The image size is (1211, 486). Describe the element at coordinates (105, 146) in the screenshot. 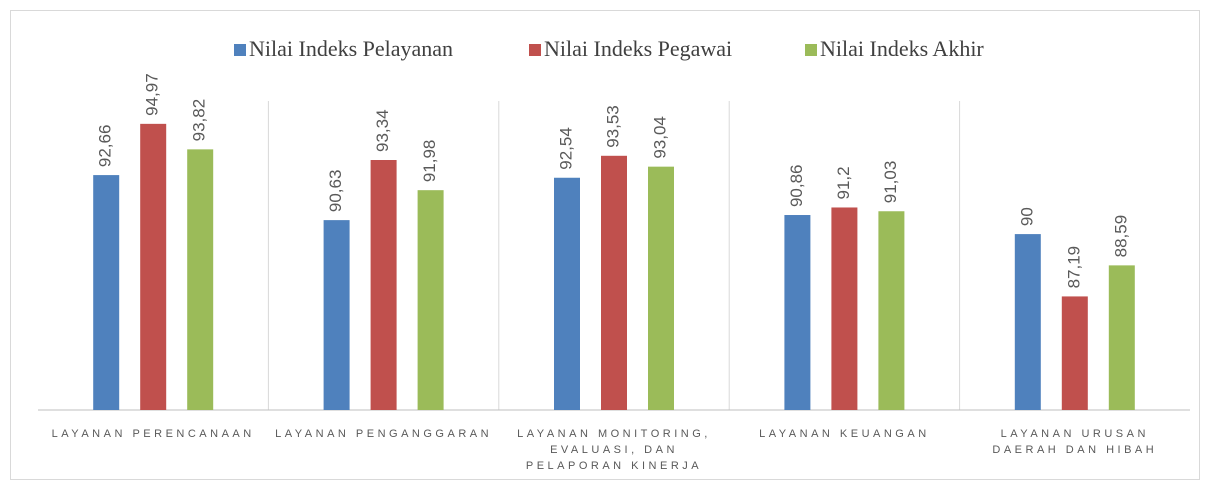

I see `data-label: 92,66` at that location.